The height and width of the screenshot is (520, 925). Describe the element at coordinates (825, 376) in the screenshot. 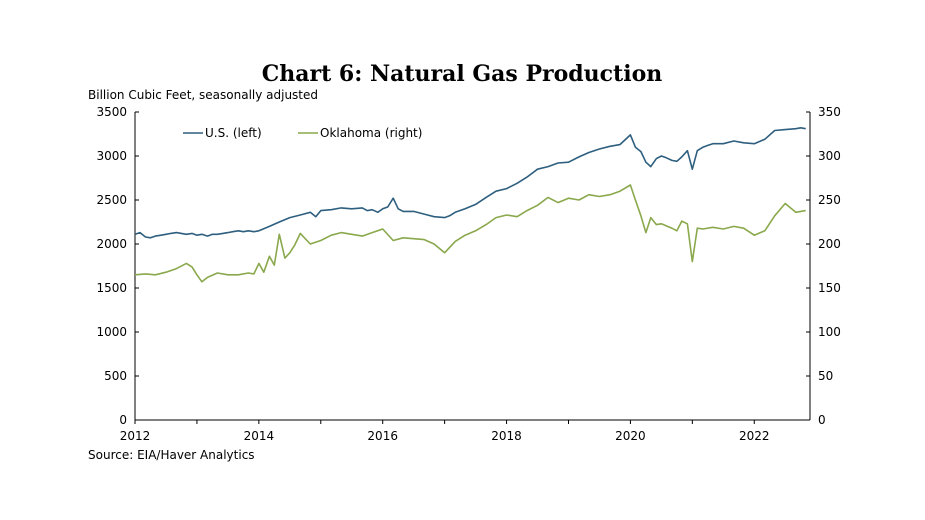

I see `right-y-tick-label: 50` at that location.